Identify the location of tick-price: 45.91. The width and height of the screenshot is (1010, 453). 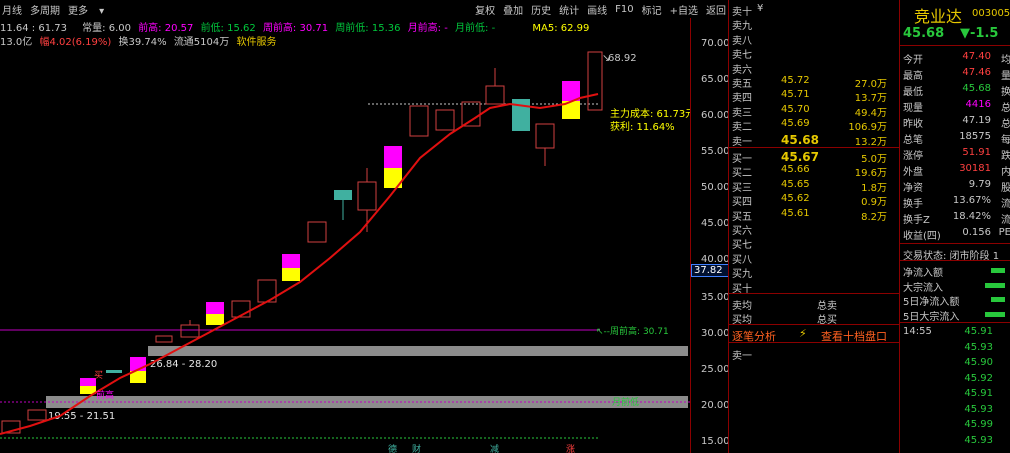
(978, 393).